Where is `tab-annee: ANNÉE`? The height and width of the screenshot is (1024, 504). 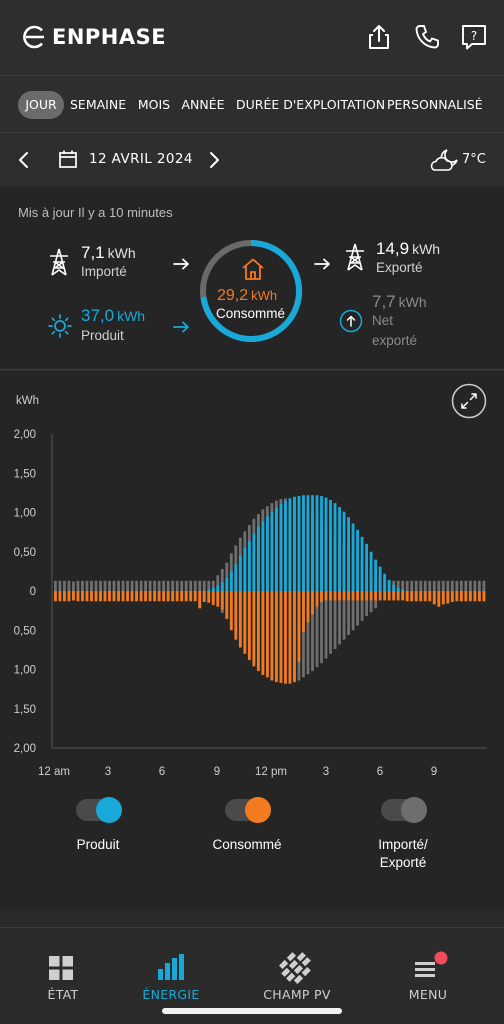
tab-annee: ANNÉE is located at coordinates (203, 104).